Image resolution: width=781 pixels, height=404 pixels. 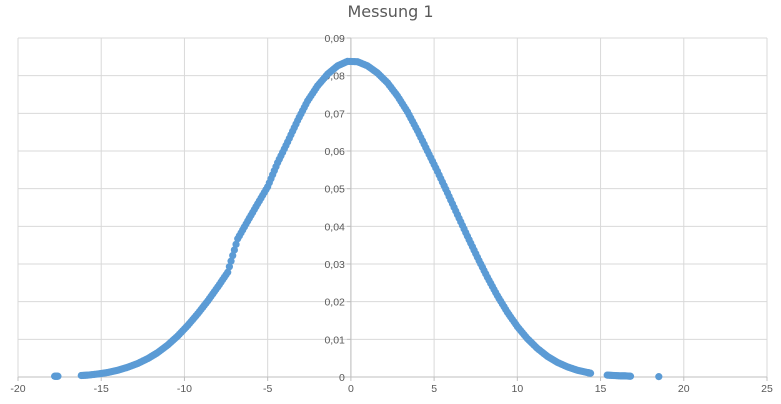 What do you see at coordinates (391, 389) in the screenshot?
I see `x-tick-labels: -20 -15 -10 -5 0 5 10 15 20 25` at bounding box center [391, 389].